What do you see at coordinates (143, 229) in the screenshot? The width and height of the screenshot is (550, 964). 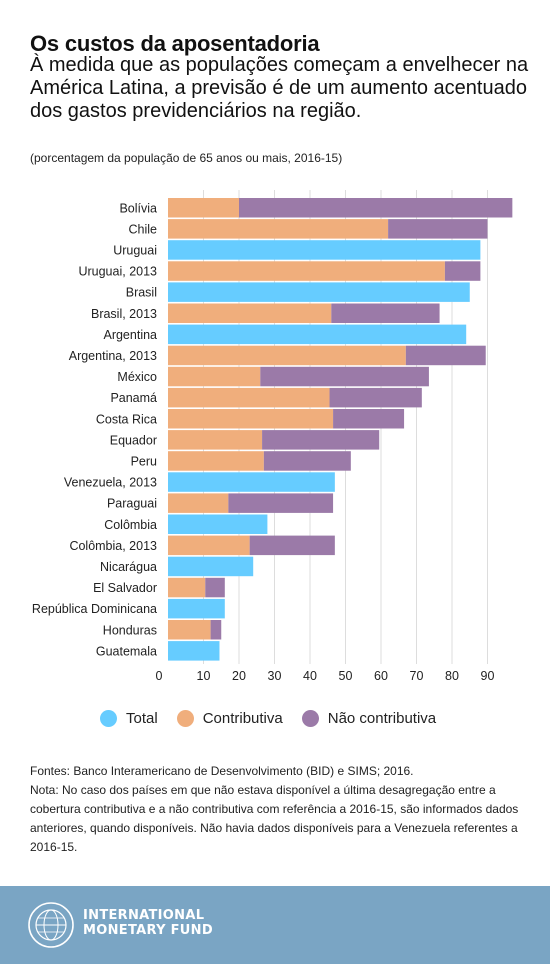 I see `category-label: Chile` at bounding box center [143, 229].